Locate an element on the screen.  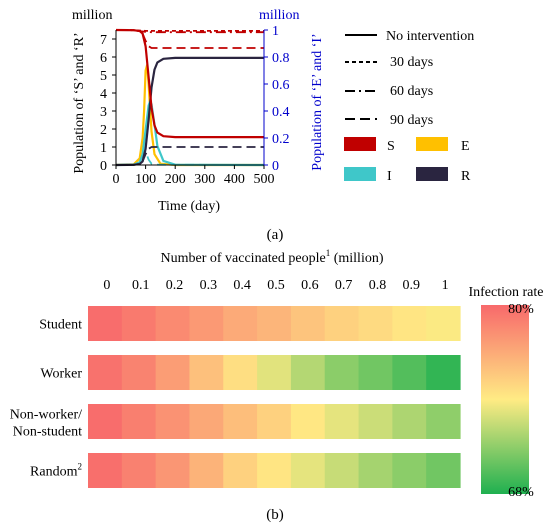
column-label: 0.9 is located at coordinates (412, 285).